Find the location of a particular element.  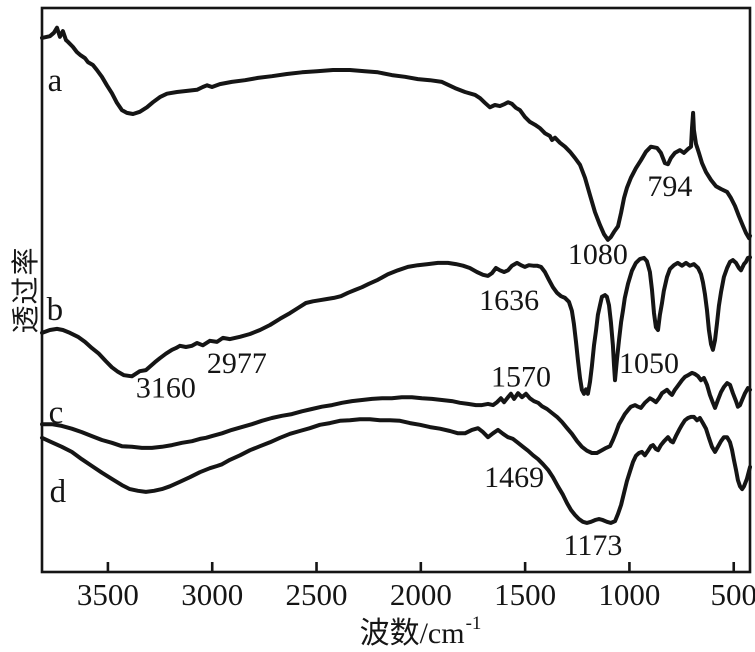

peak-annotation-2977: 2977 is located at coordinates (237, 363).